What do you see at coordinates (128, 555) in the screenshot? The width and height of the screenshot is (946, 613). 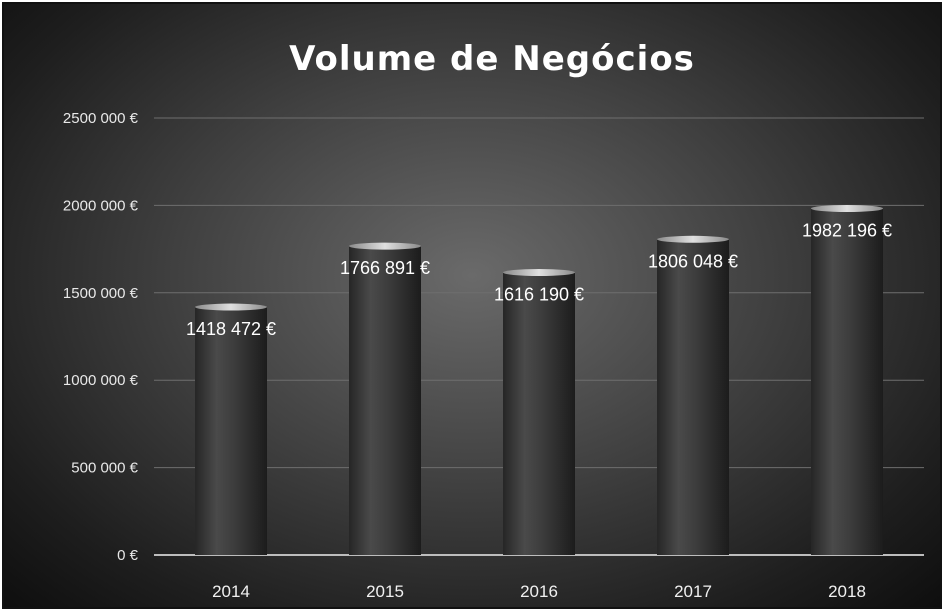 I see `y-tick-label: 0 €` at bounding box center [128, 555].